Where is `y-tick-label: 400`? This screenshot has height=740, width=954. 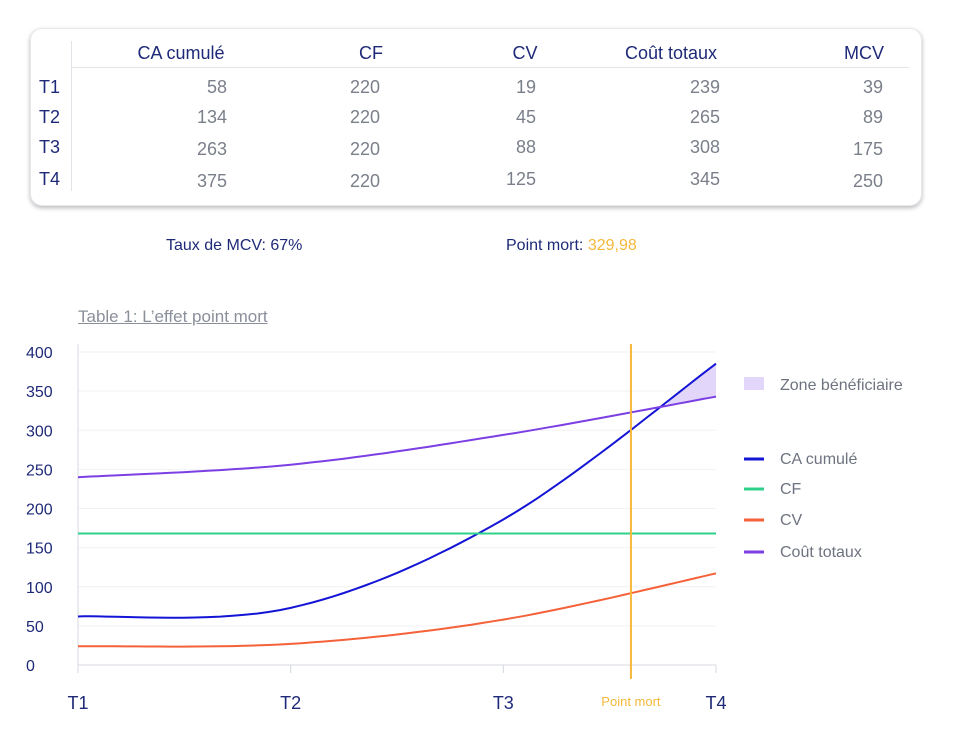
y-tick-label: 400 is located at coordinates (39, 353).